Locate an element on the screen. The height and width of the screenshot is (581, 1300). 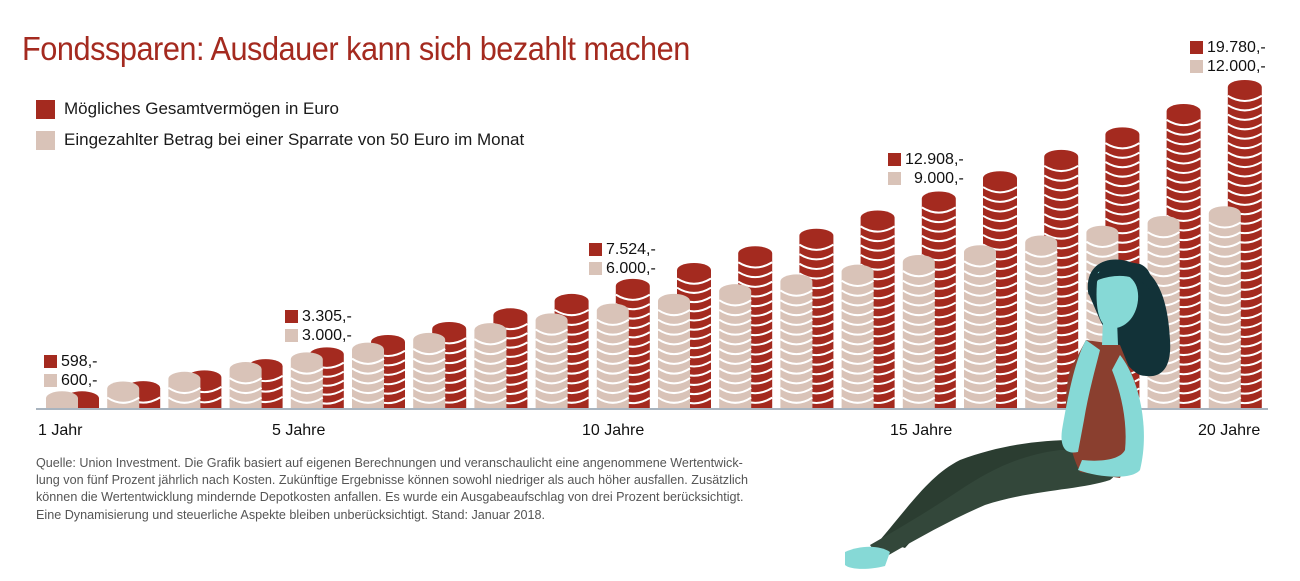
total-swatch is located at coordinates (595, 249).